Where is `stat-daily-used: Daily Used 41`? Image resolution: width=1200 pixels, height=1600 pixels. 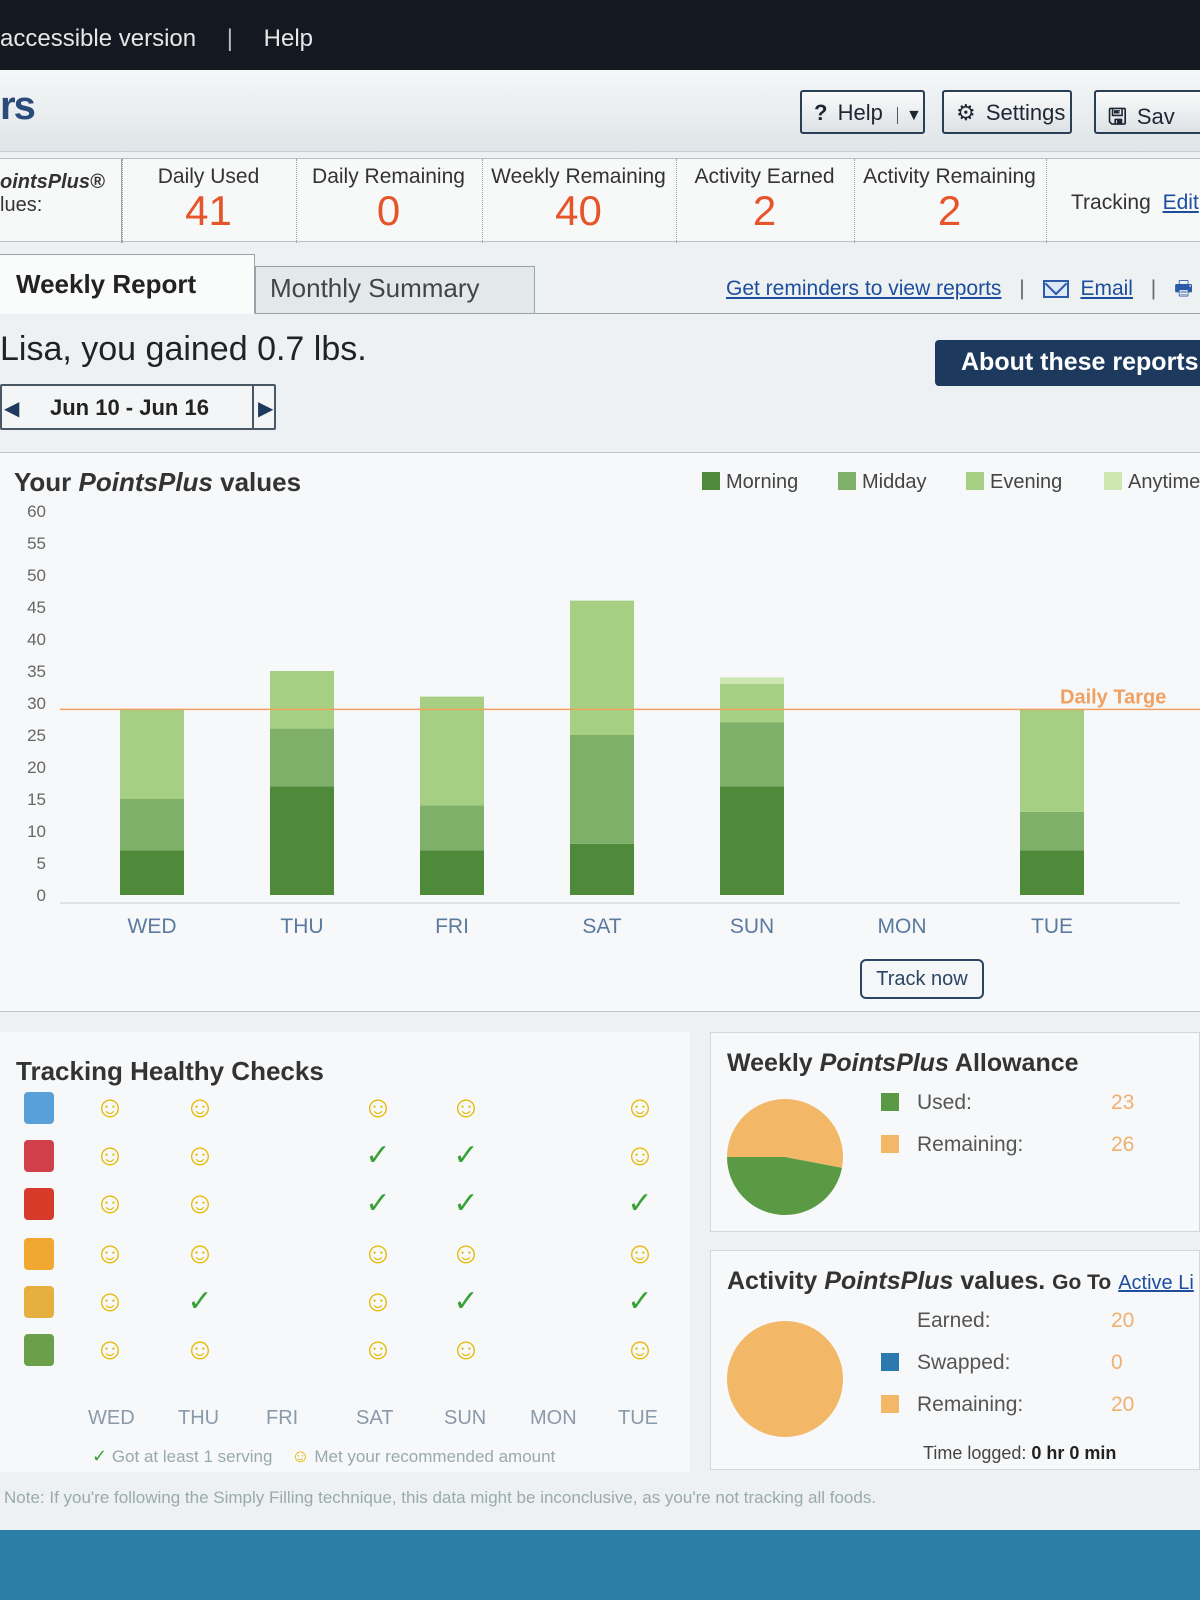
stat-daily-used: Daily Used 41 is located at coordinates (208, 201).